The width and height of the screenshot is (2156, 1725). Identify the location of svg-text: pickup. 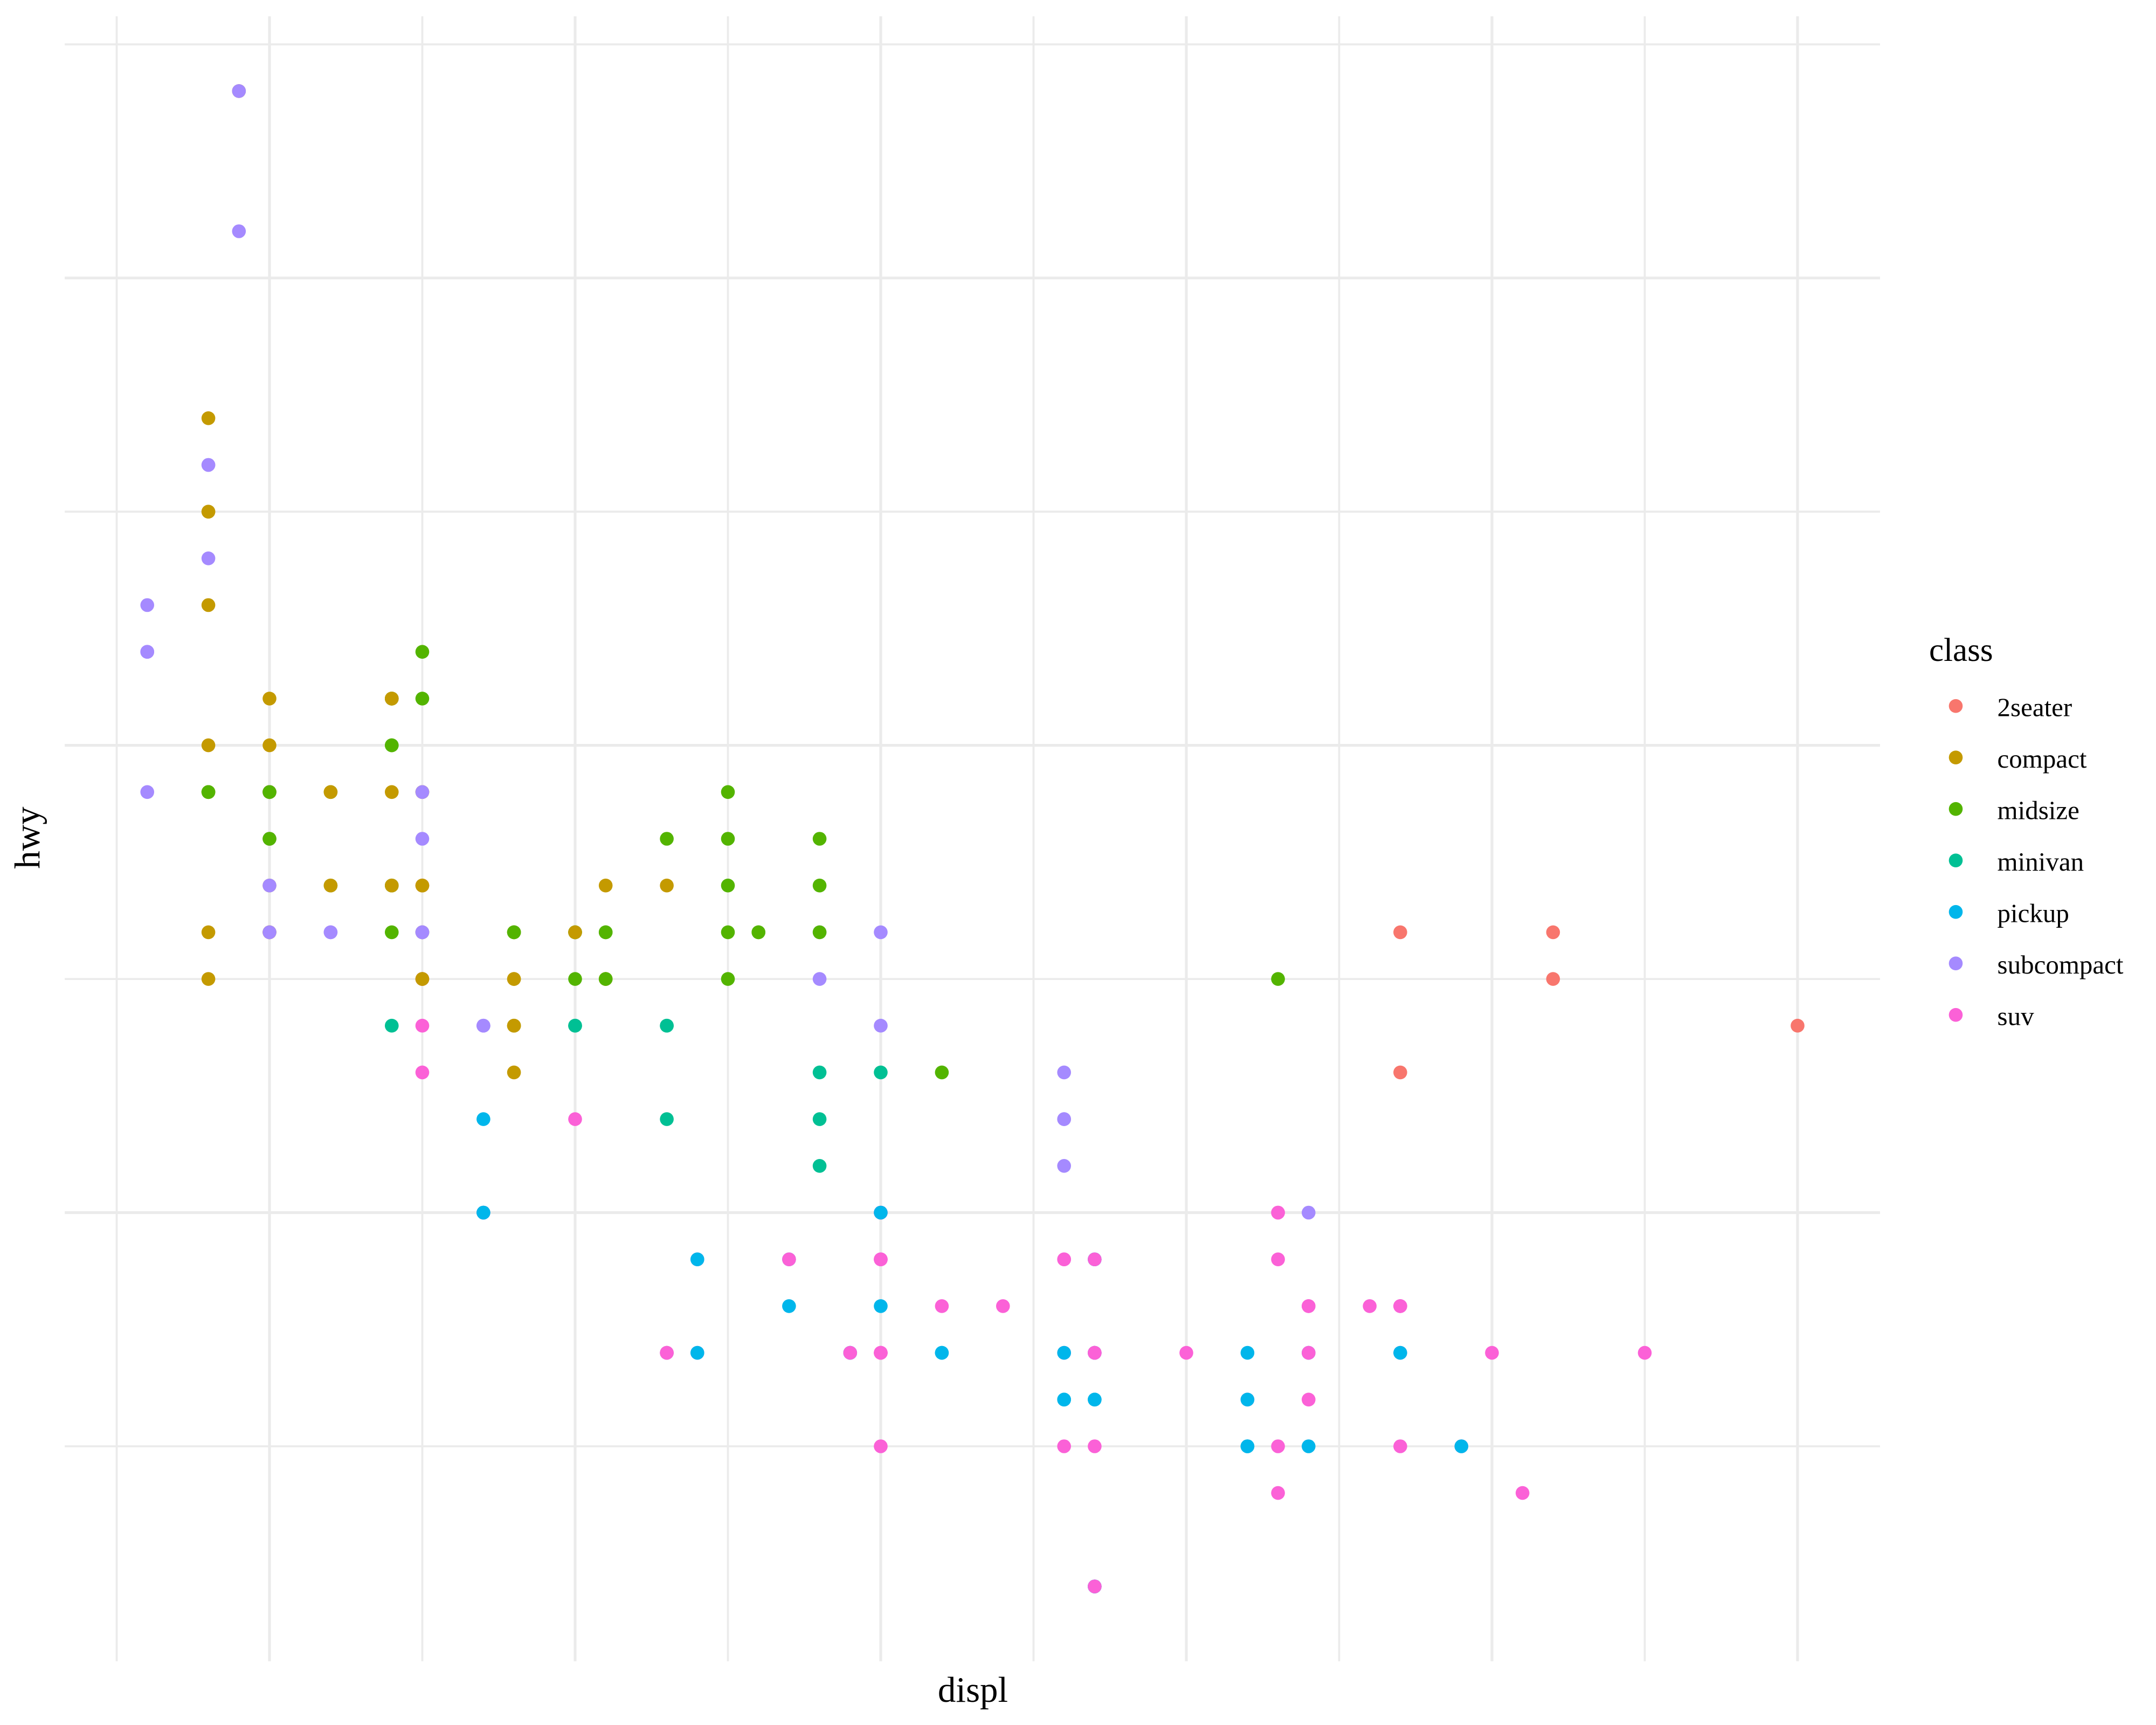
(2033, 913).